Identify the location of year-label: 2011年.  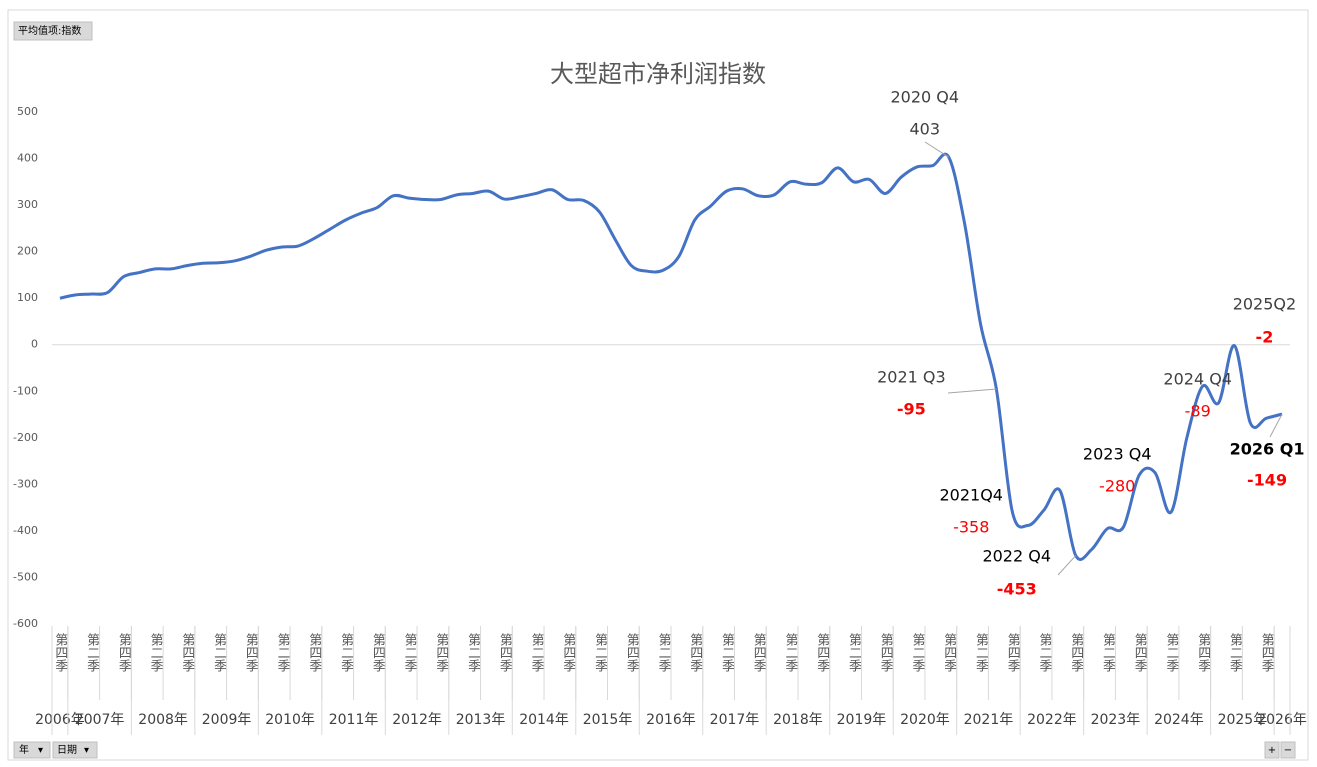
(354, 720).